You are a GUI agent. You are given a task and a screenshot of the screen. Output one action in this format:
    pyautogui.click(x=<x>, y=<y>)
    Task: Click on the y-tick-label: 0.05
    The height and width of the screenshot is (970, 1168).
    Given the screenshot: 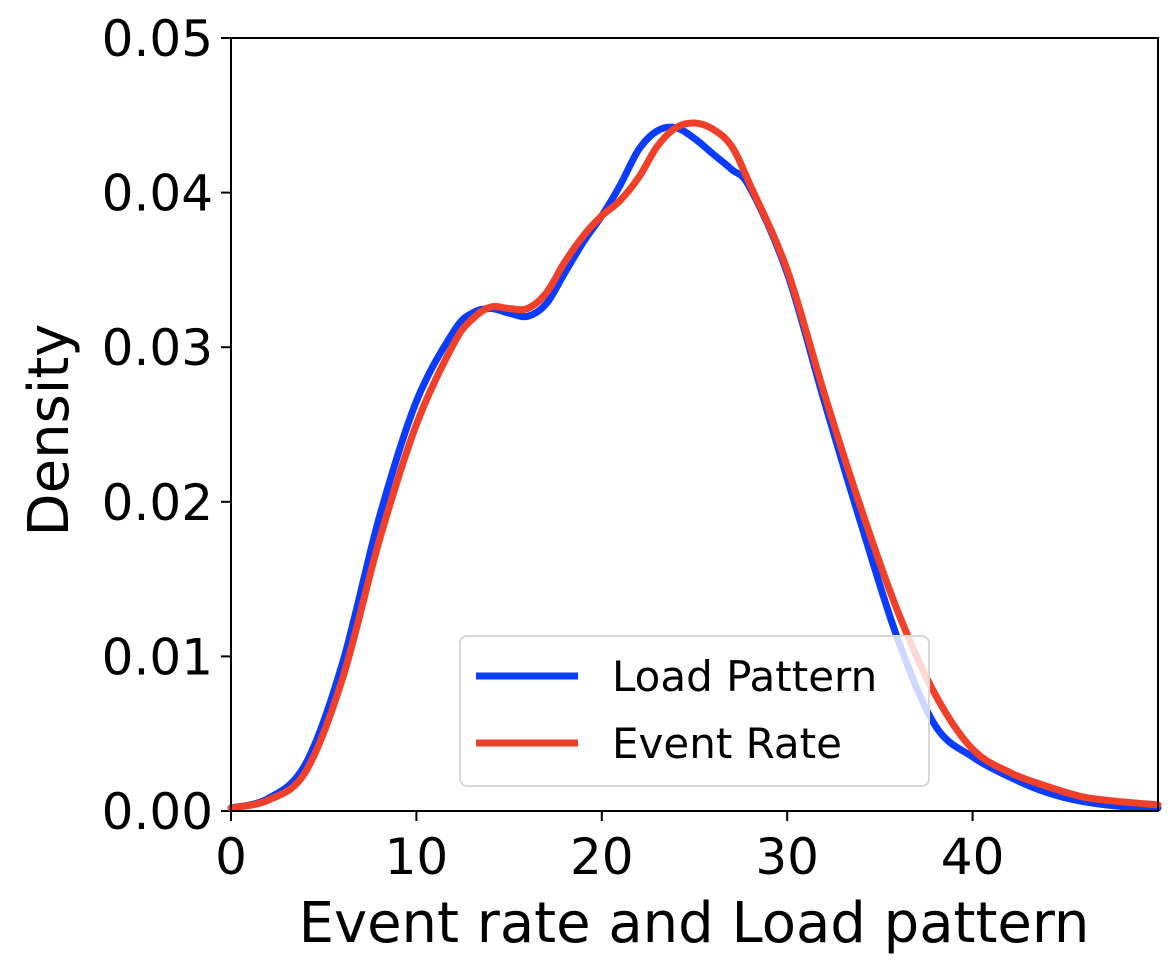 What is the action you would take?
    pyautogui.click(x=157, y=39)
    